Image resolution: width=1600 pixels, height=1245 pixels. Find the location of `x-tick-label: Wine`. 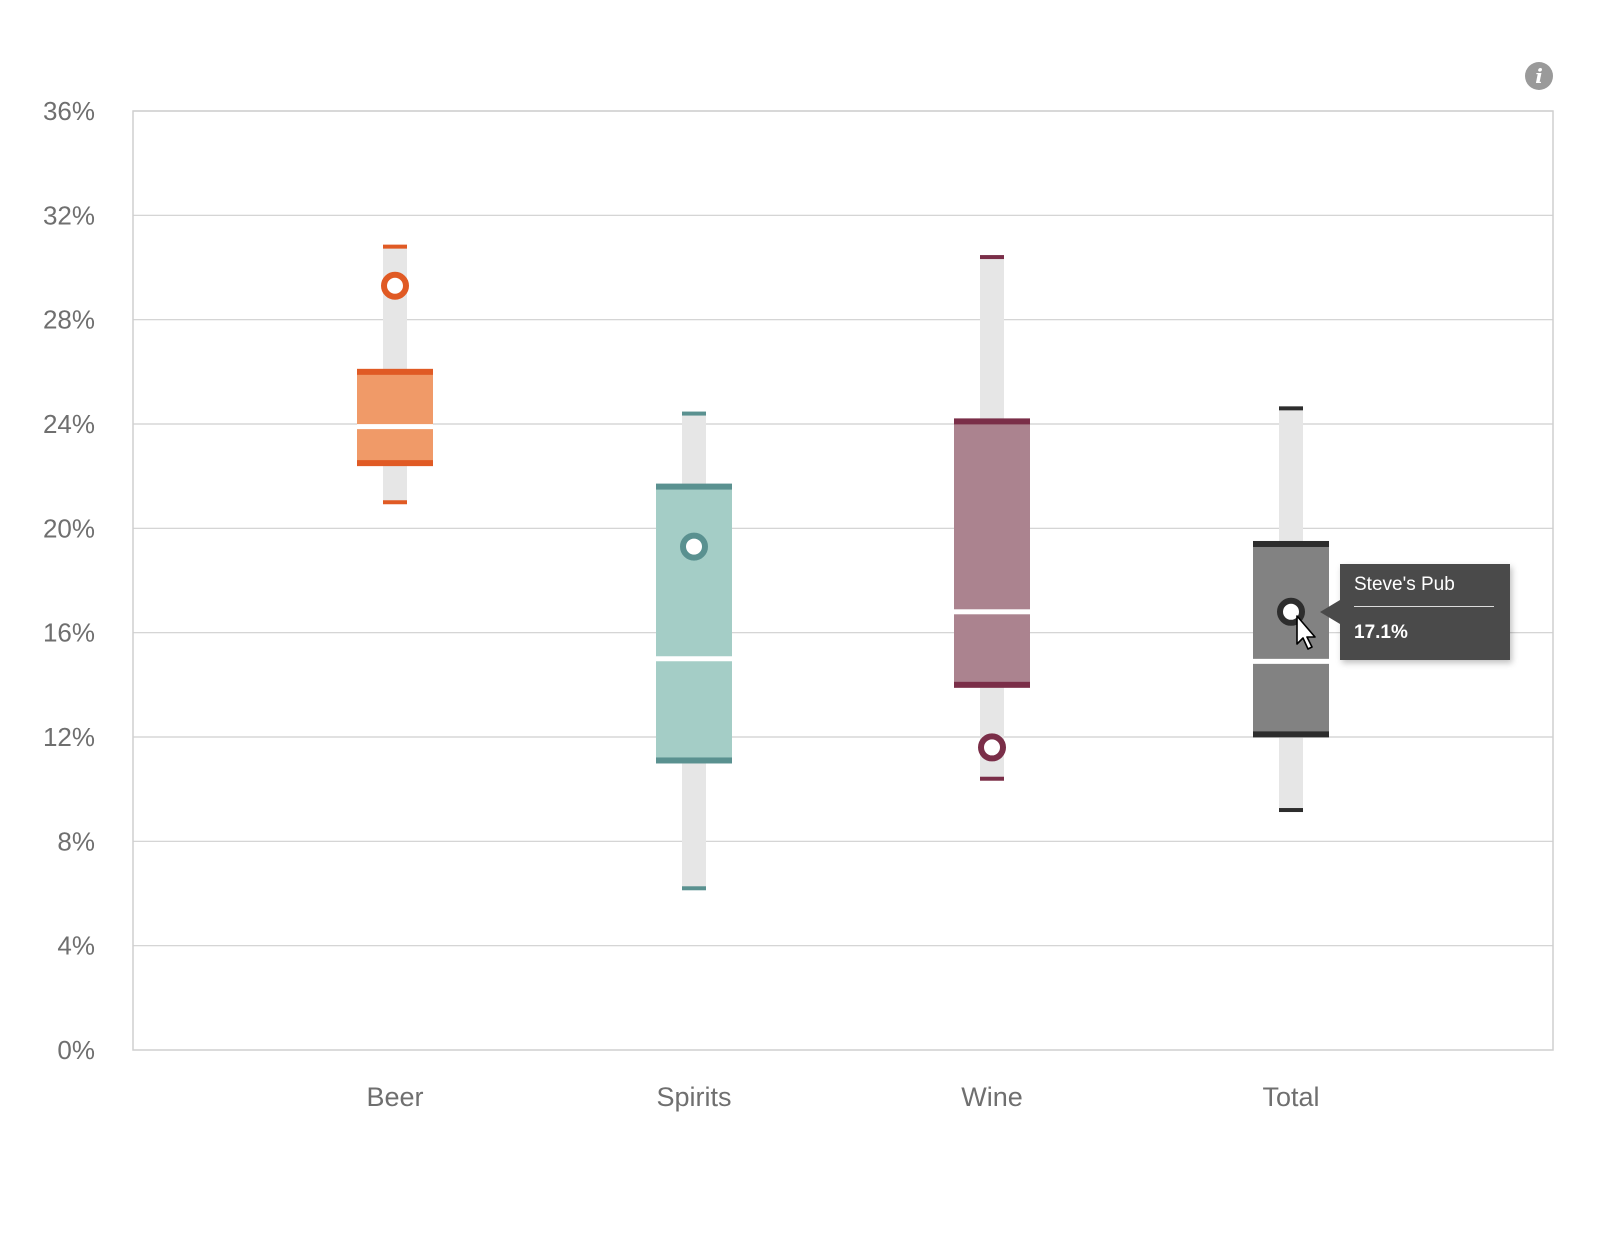

x-tick-label: Wine is located at coordinates (992, 1097).